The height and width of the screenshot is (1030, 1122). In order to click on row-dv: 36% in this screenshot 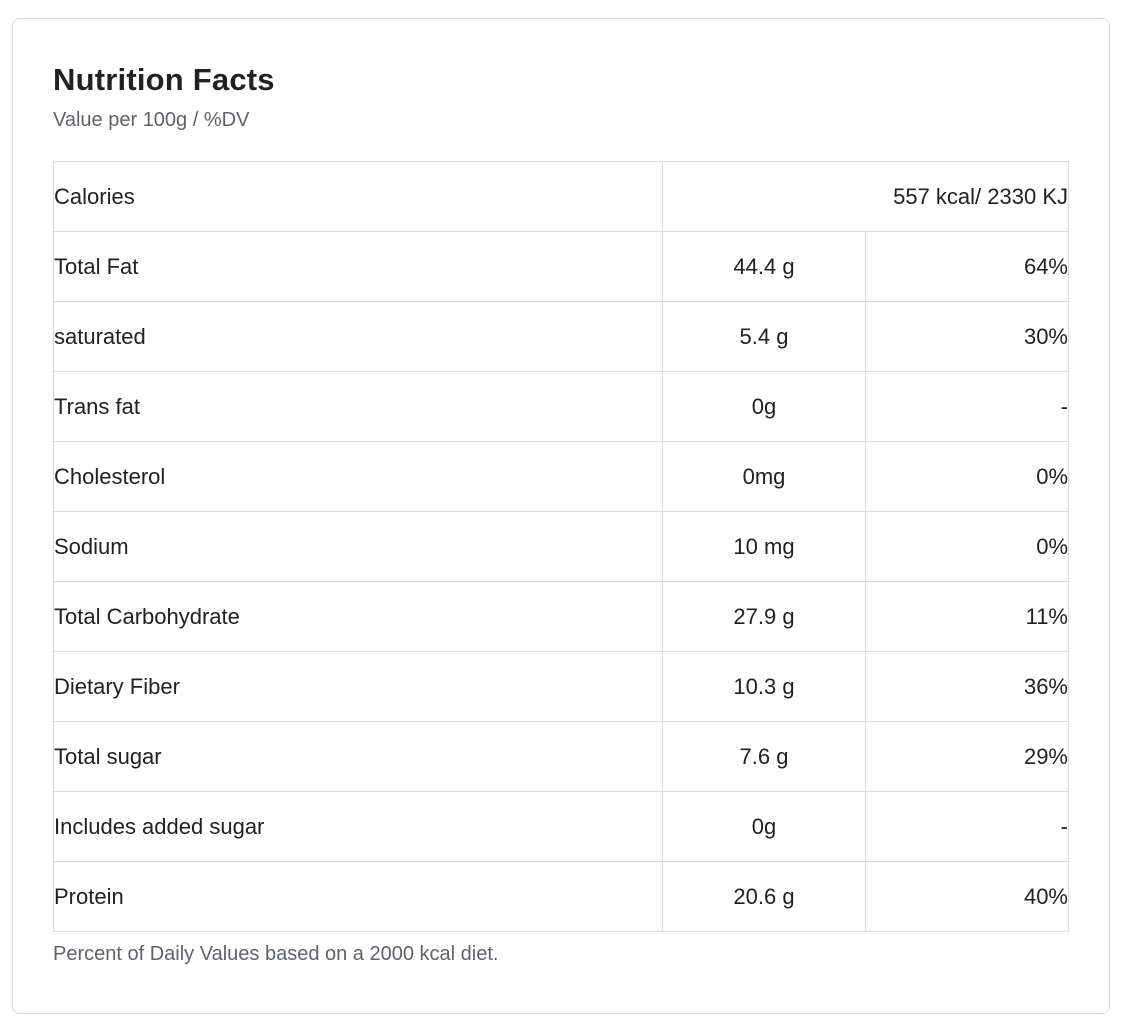, I will do `click(967, 686)`.